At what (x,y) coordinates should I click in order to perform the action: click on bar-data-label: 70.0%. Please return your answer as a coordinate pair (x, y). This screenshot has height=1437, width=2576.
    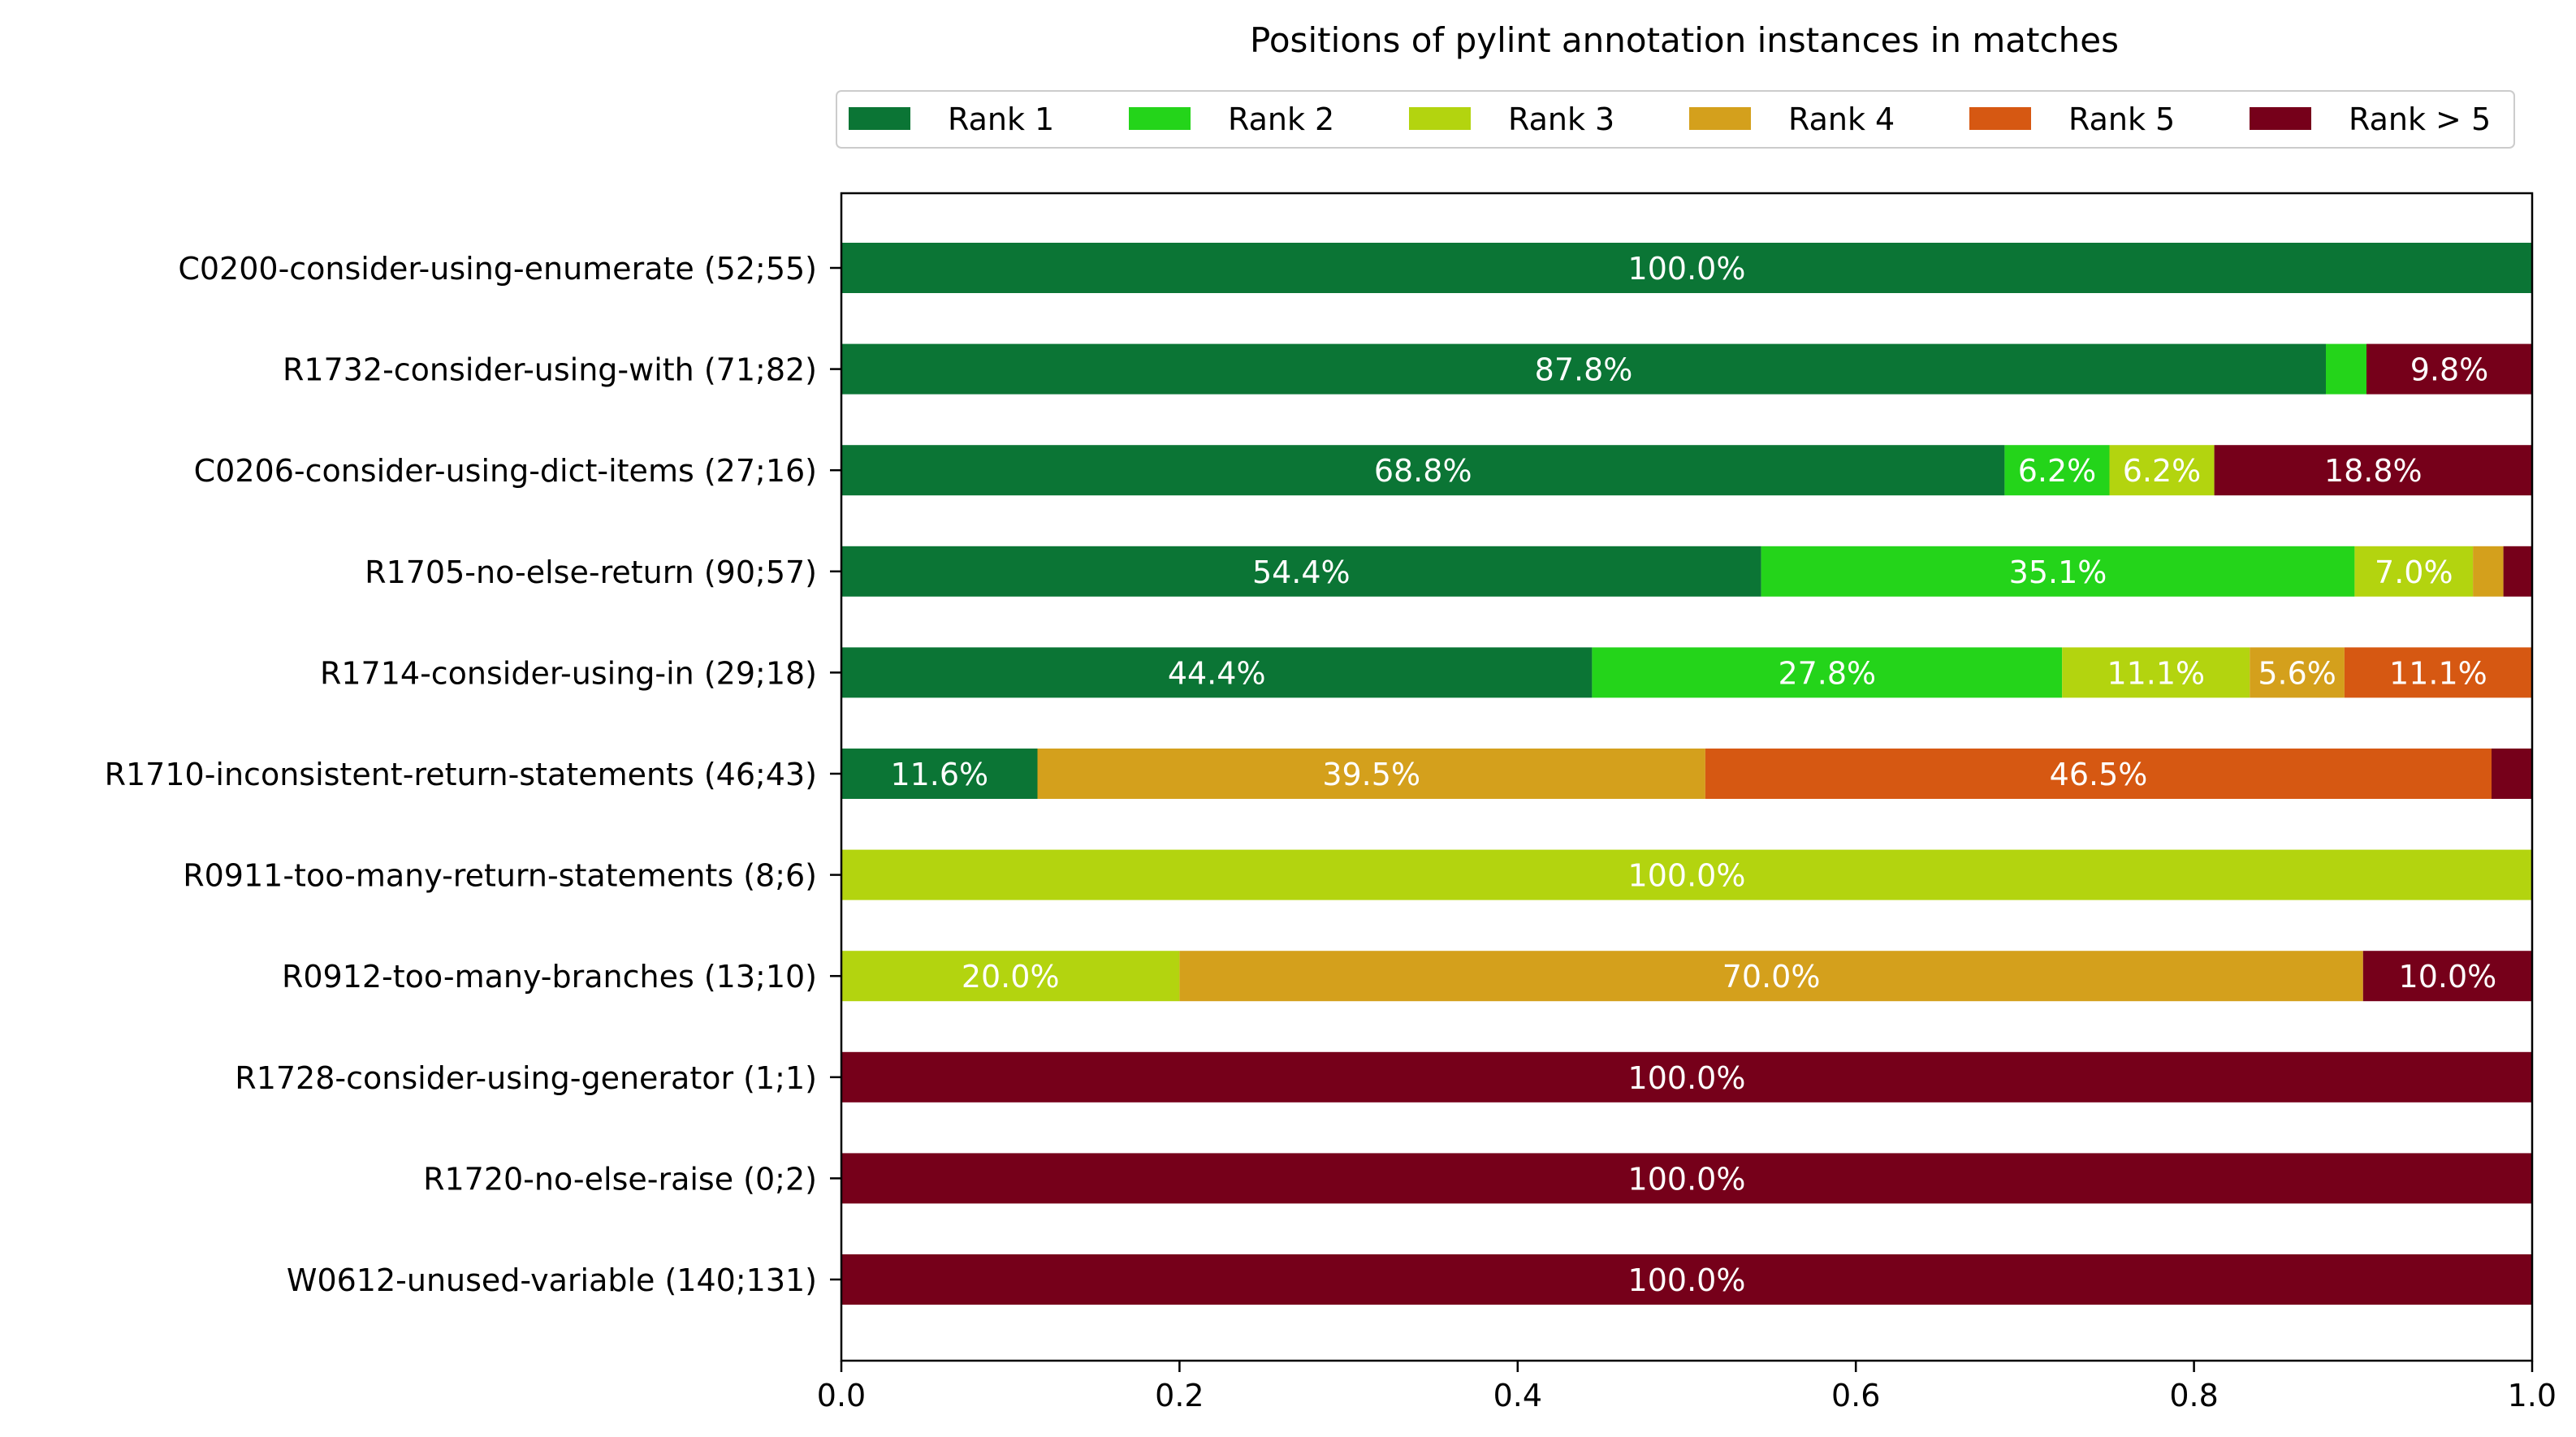
    Looking at the image, I should click on (1772, 977).